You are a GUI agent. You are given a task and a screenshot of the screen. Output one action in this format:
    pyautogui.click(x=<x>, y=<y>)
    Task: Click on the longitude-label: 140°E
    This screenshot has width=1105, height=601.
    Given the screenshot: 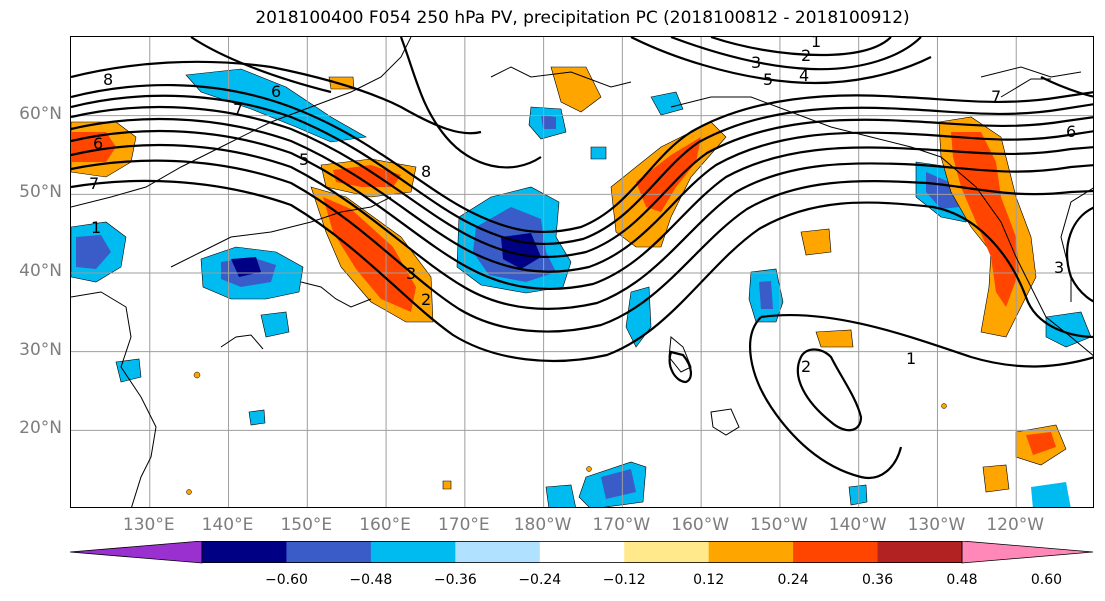 What is the action you would take?
    pyautogui.click(x=227, y=525)
    